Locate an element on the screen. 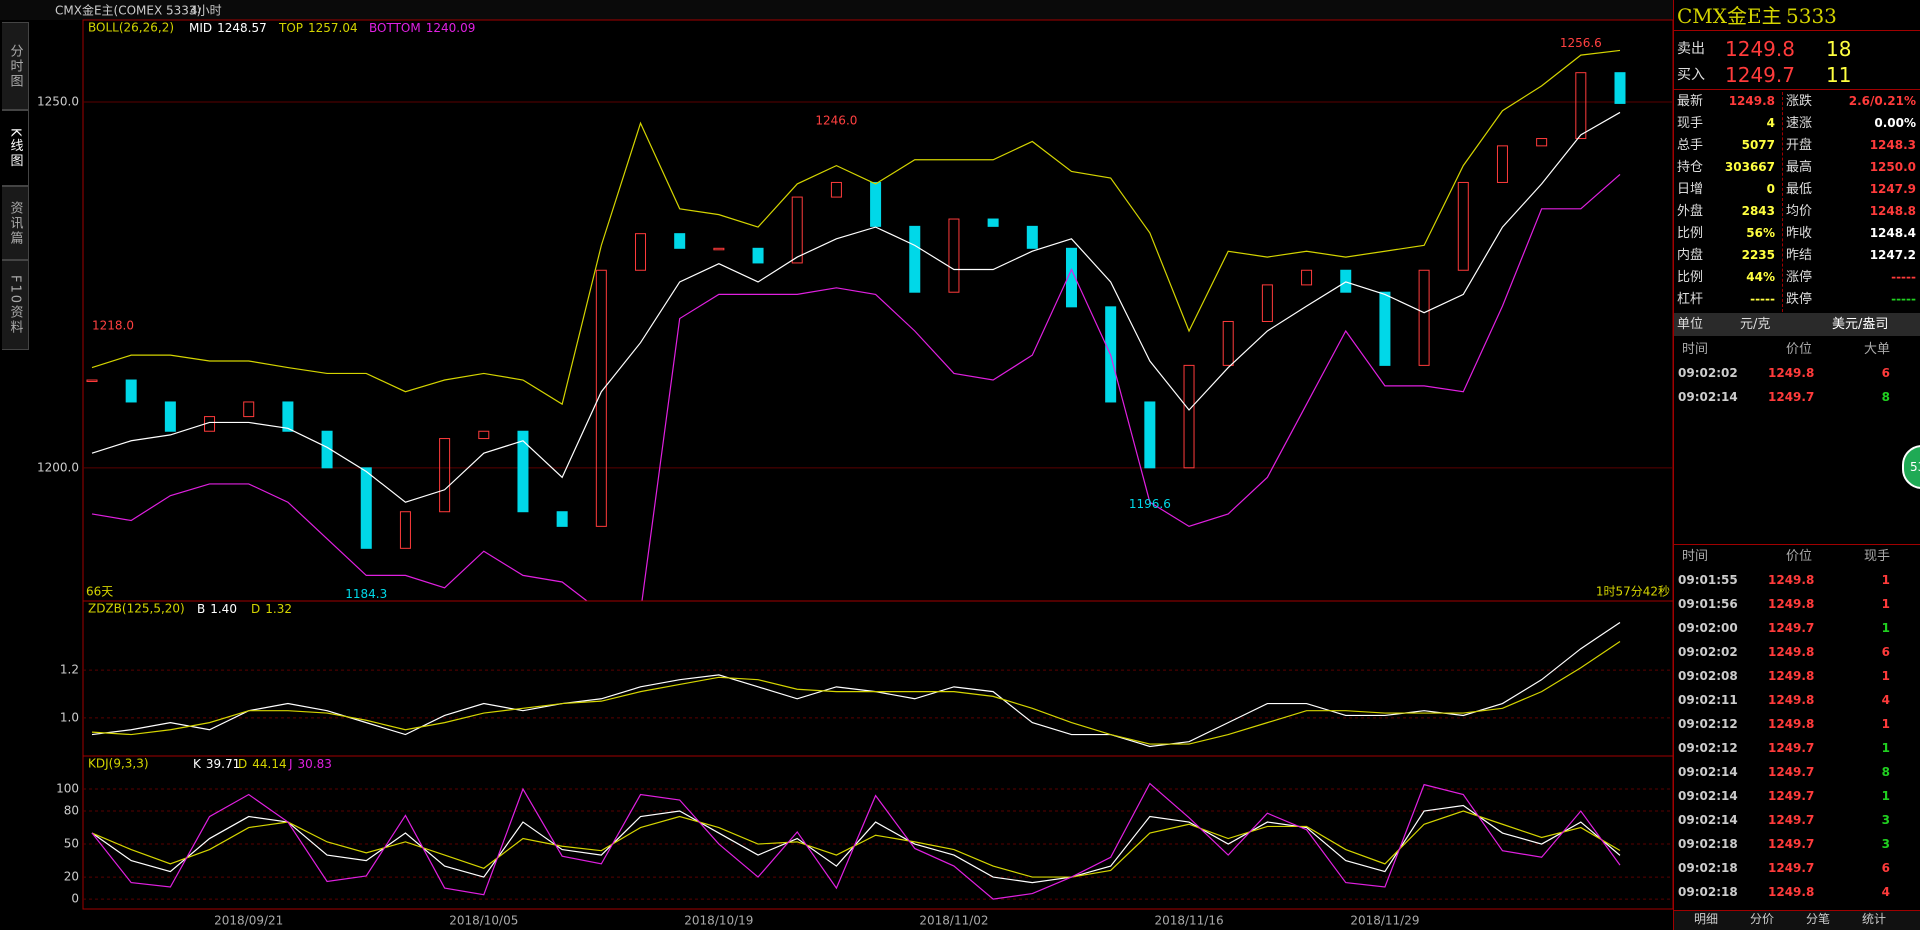  stat-value: 4 is located at coordinates (1770, 123).